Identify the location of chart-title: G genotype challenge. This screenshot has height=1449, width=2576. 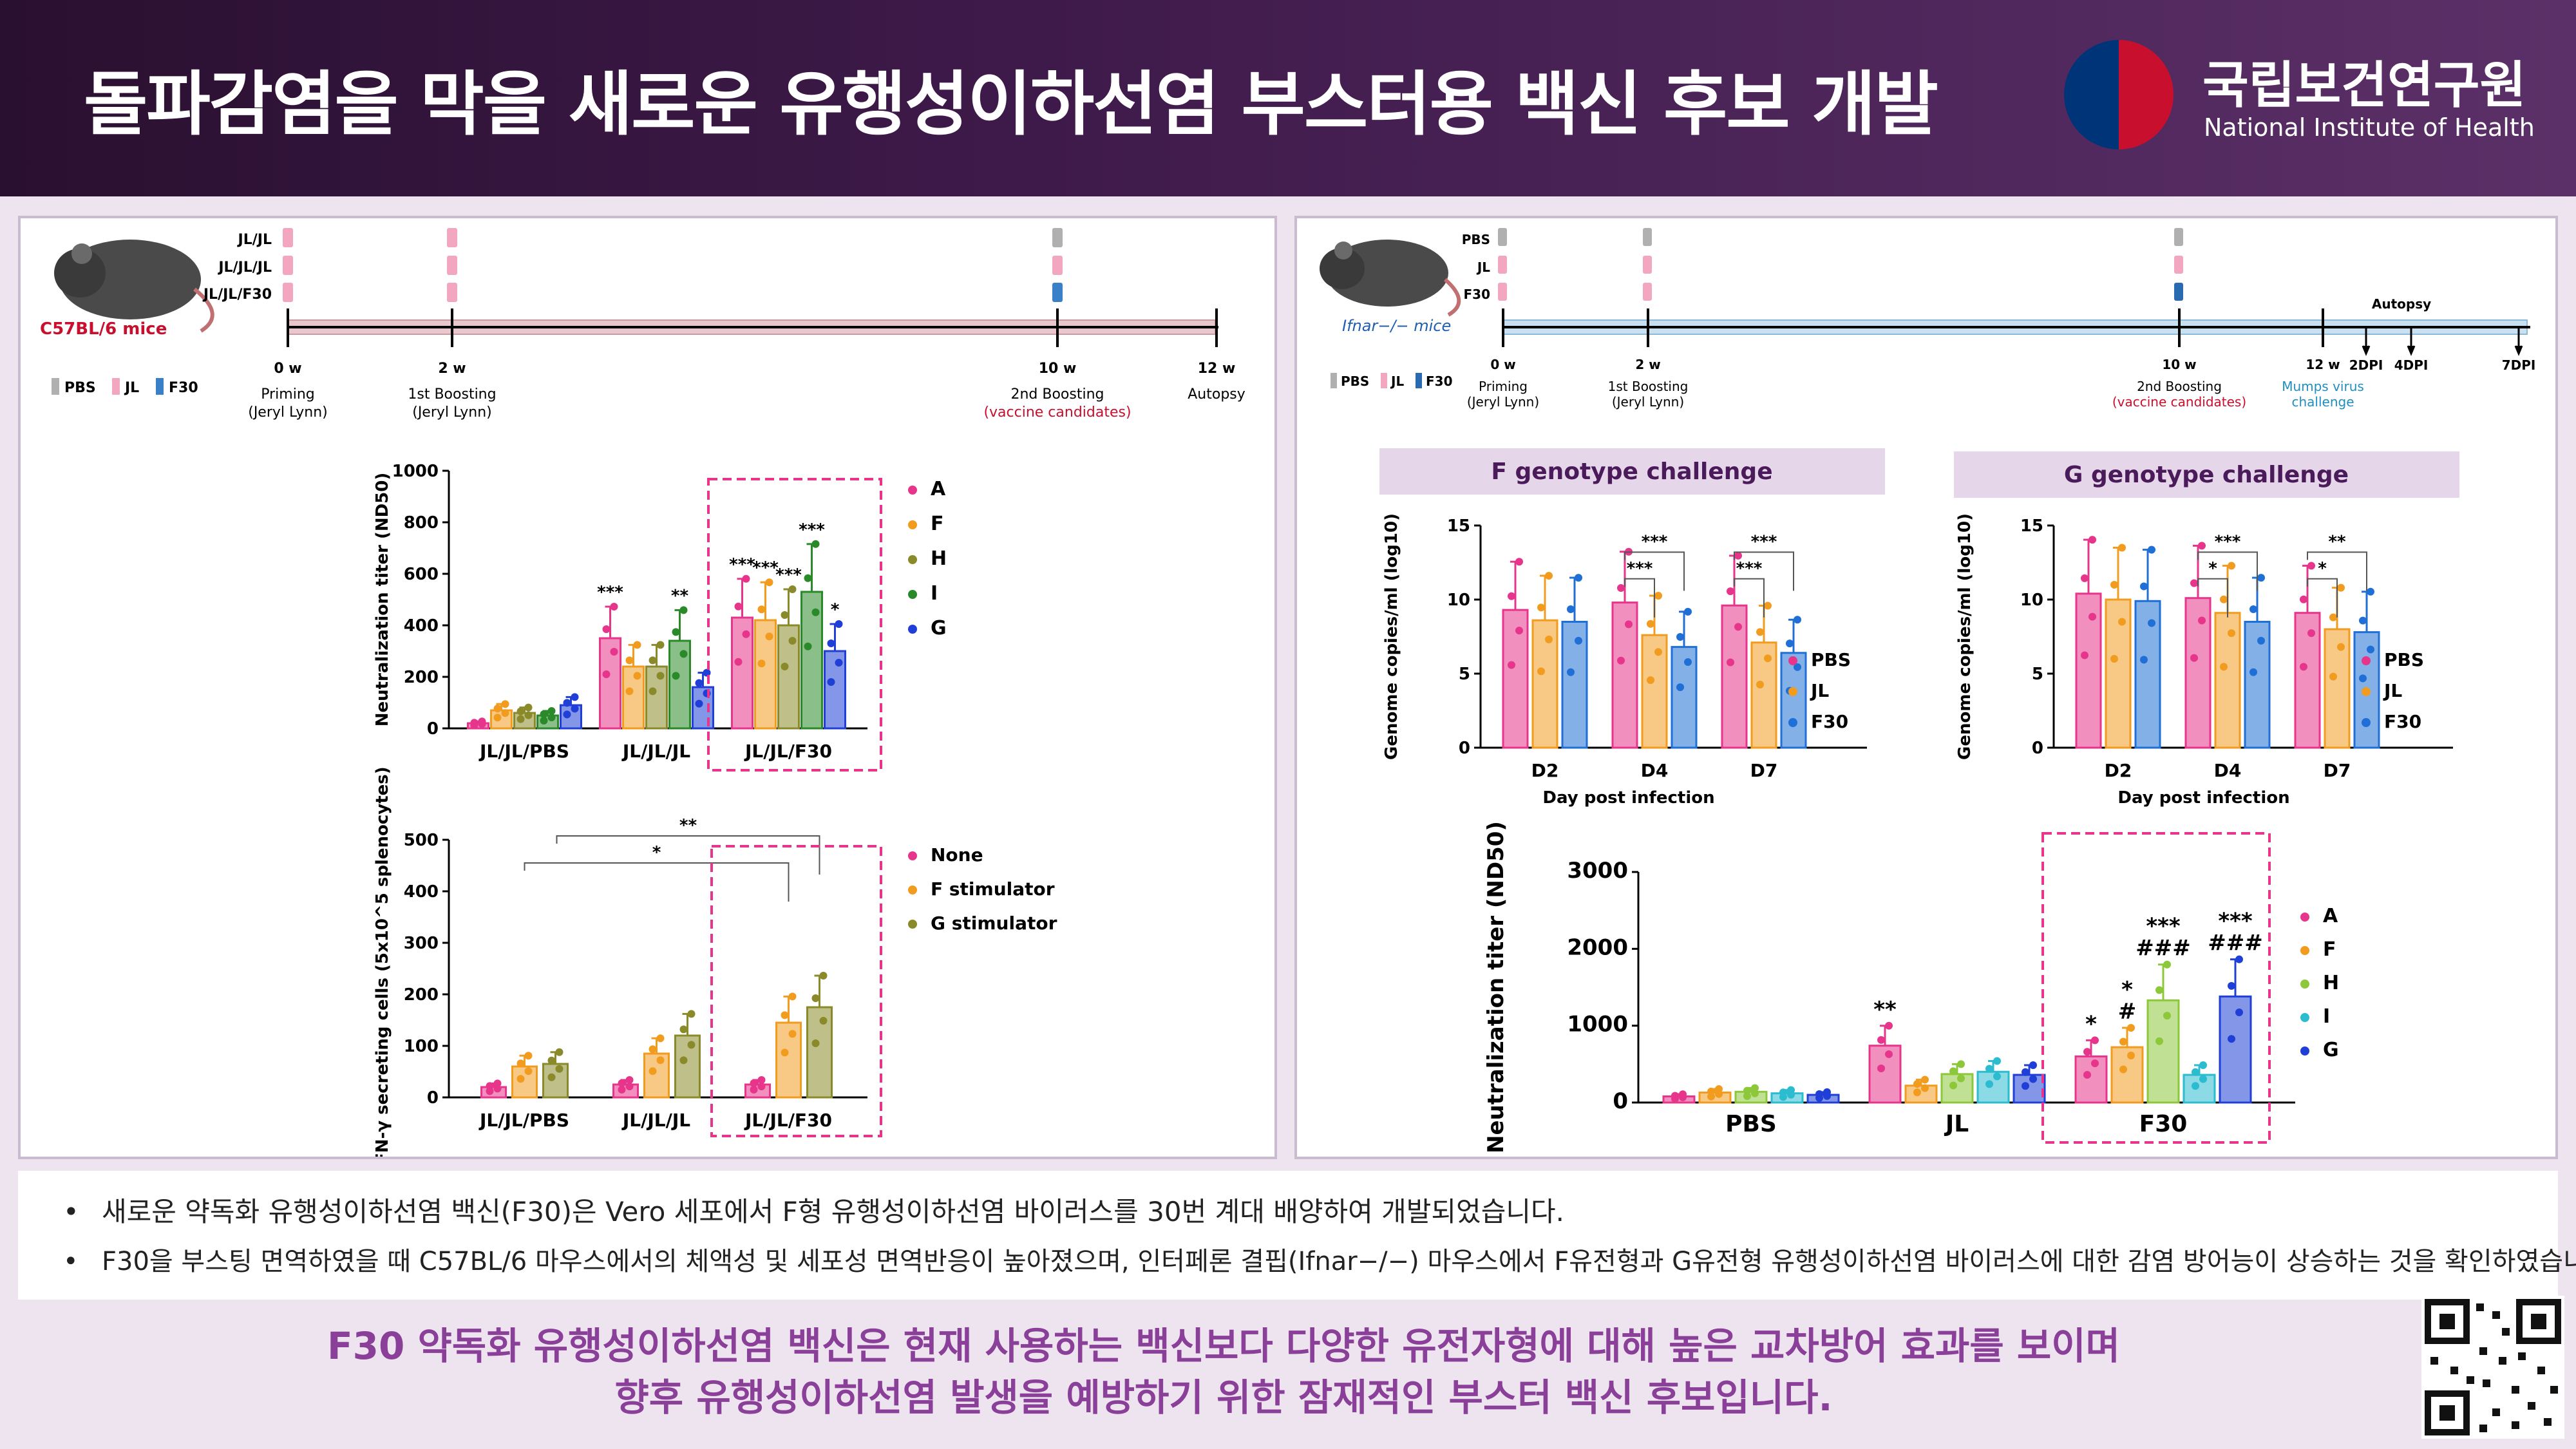
(2206, 475).